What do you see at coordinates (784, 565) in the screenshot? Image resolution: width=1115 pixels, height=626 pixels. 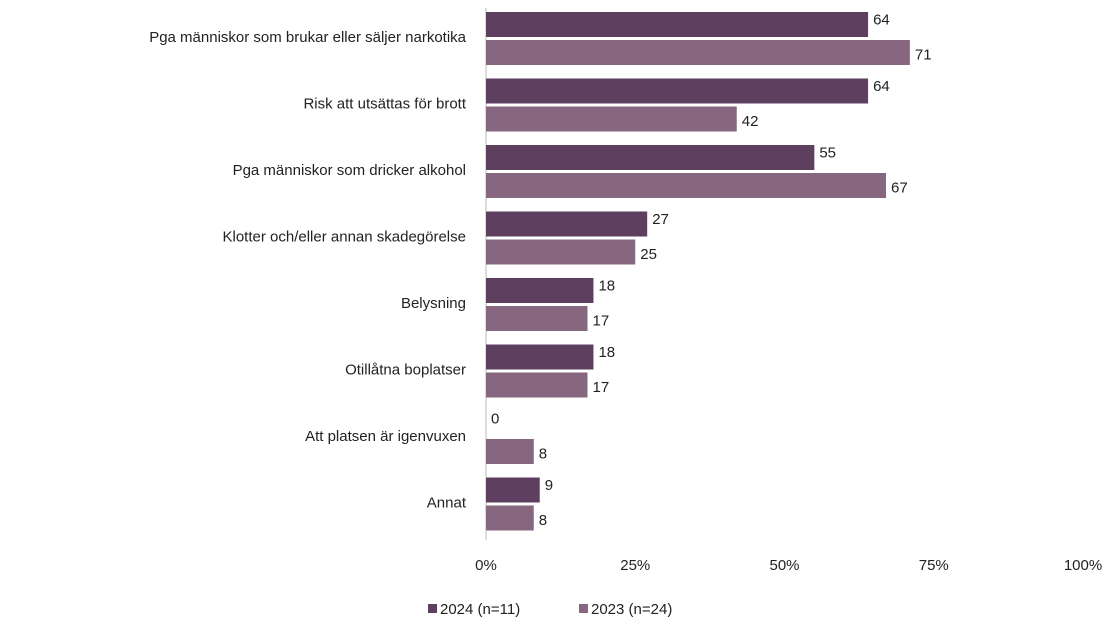 I see `x-tick-label: 50%` at bounding box center [784, 565].